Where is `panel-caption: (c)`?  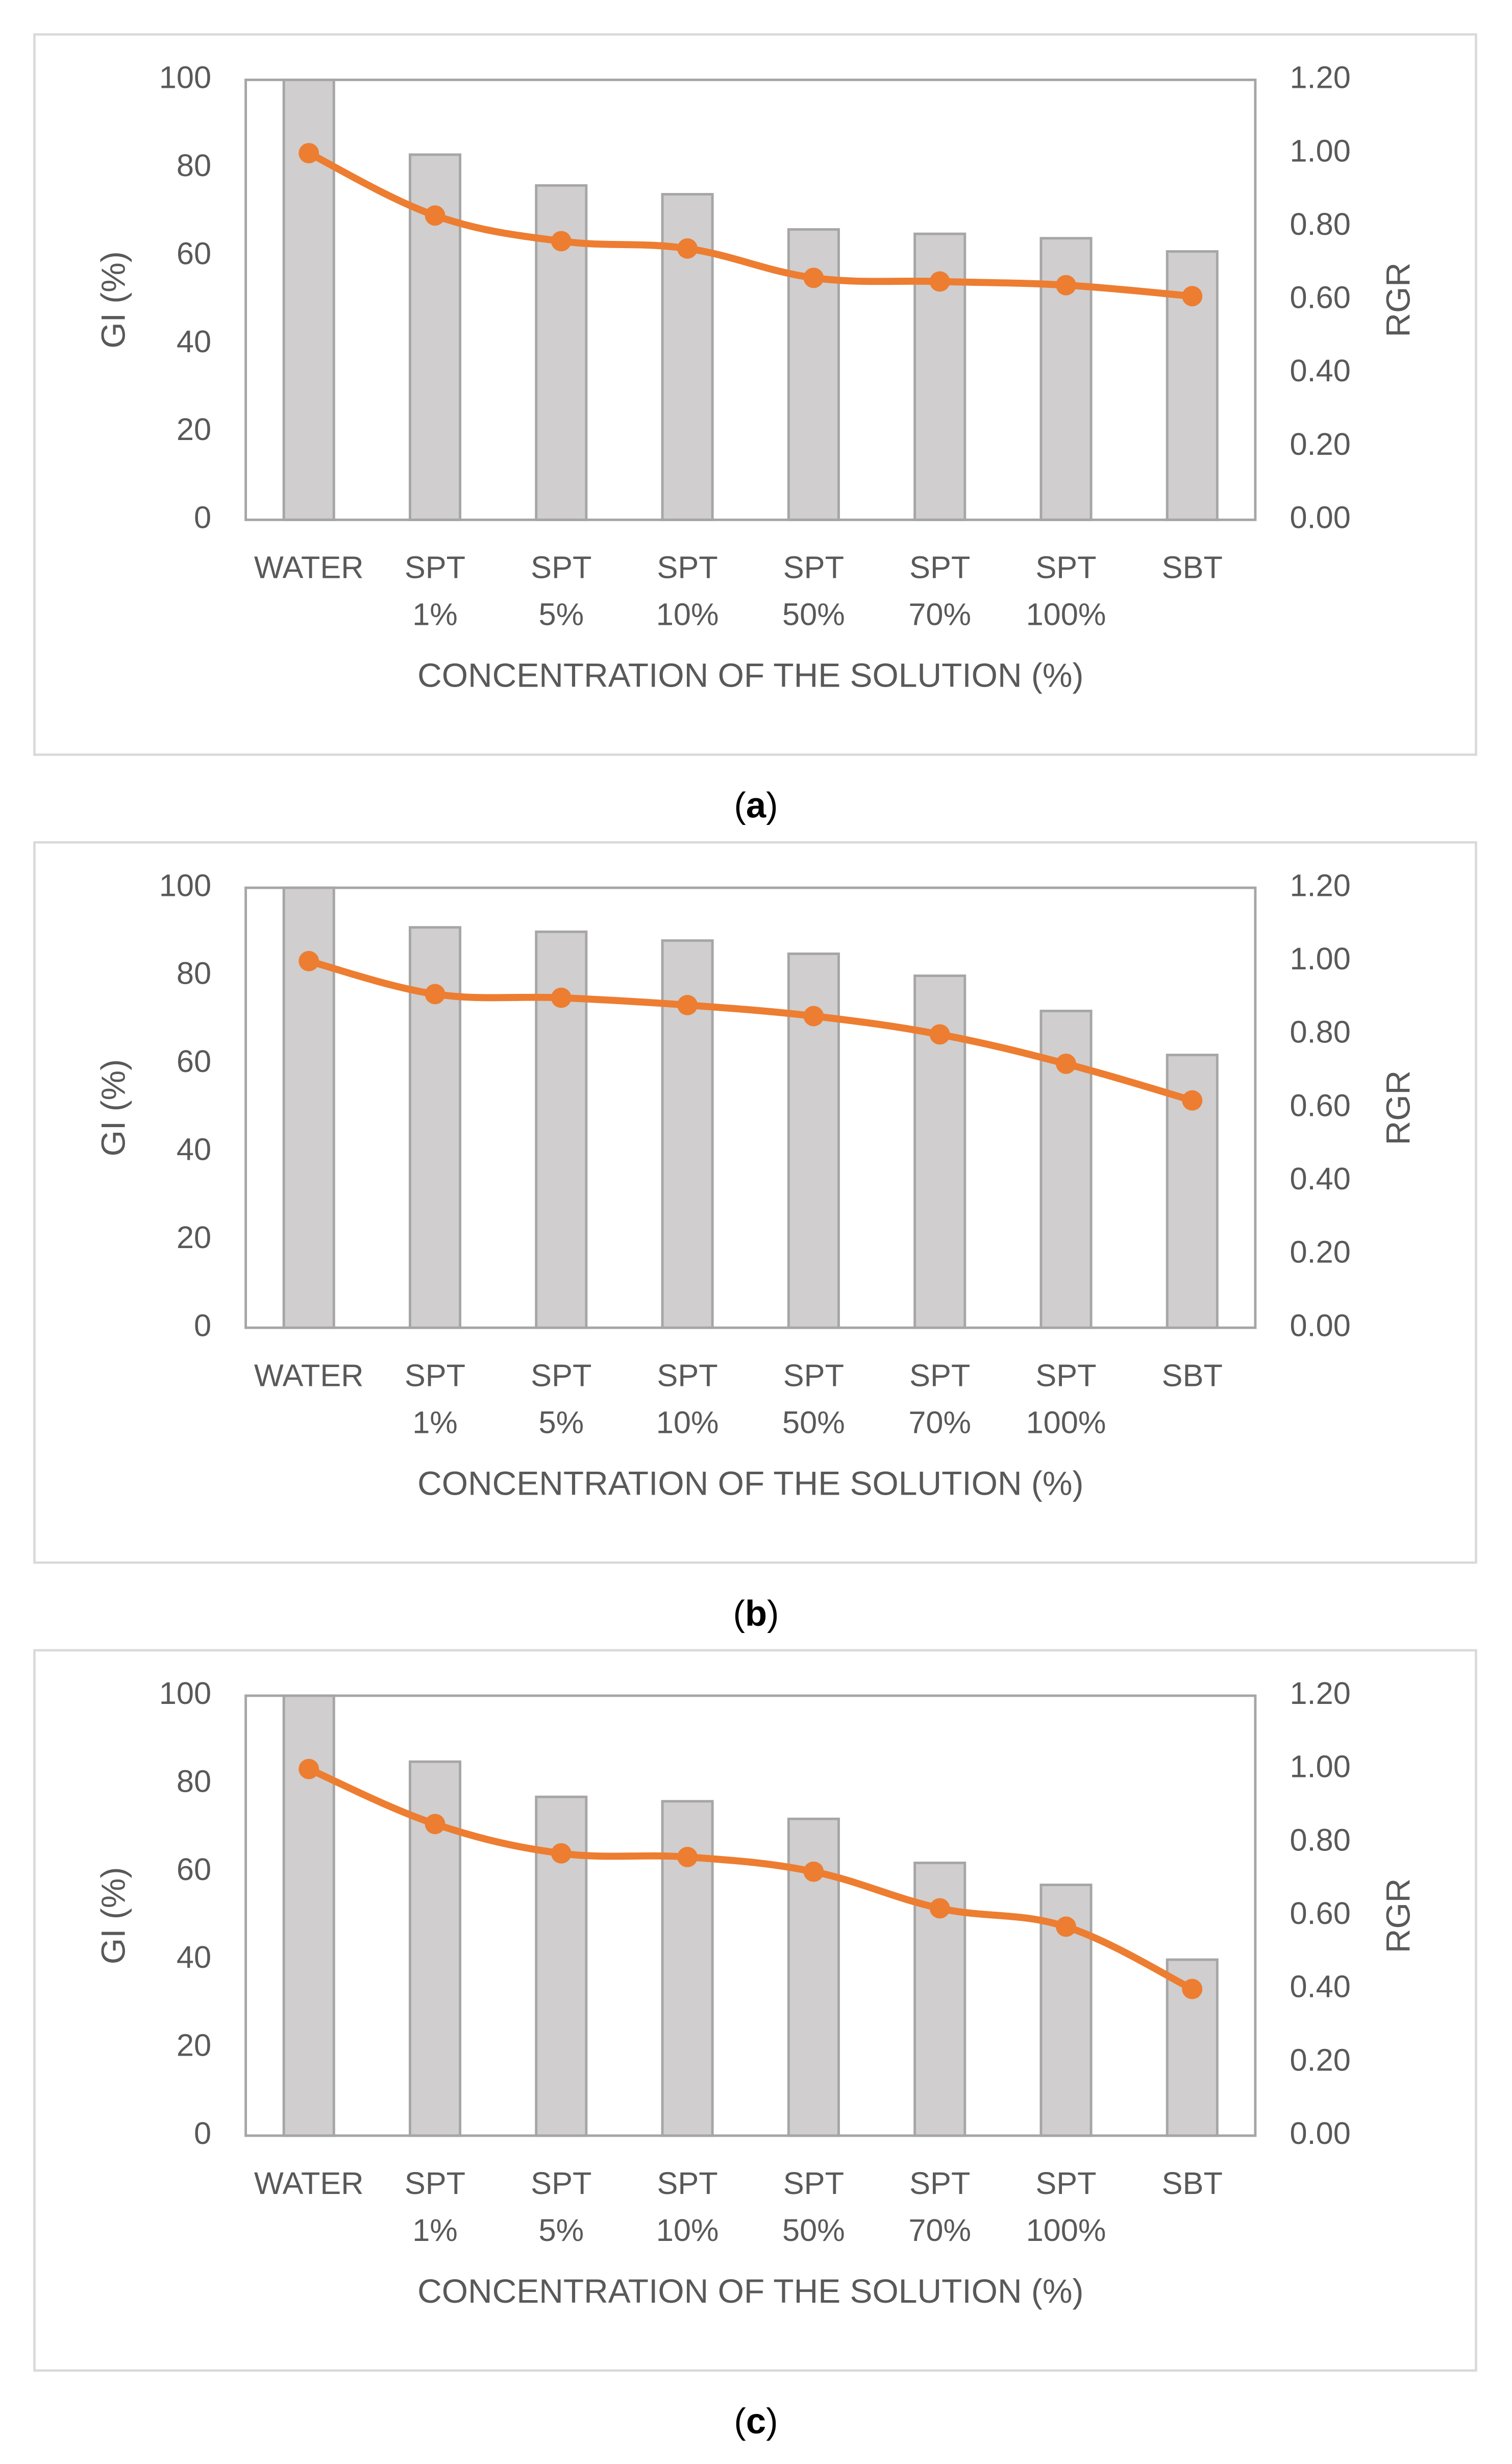
panel-caption: (c) is located at coordinates (756, 2421).